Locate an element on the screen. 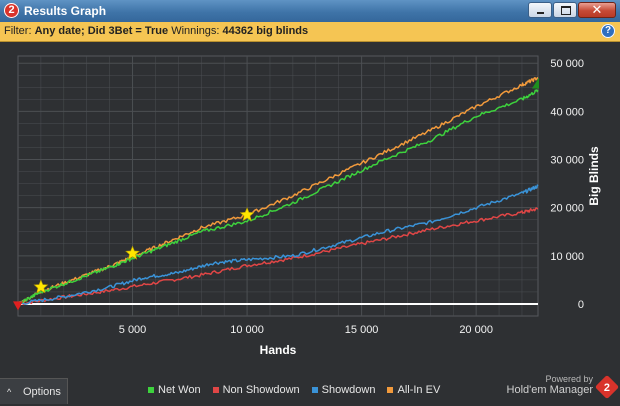  winnings-label: Winnings: is located at coordinates (195, 31).